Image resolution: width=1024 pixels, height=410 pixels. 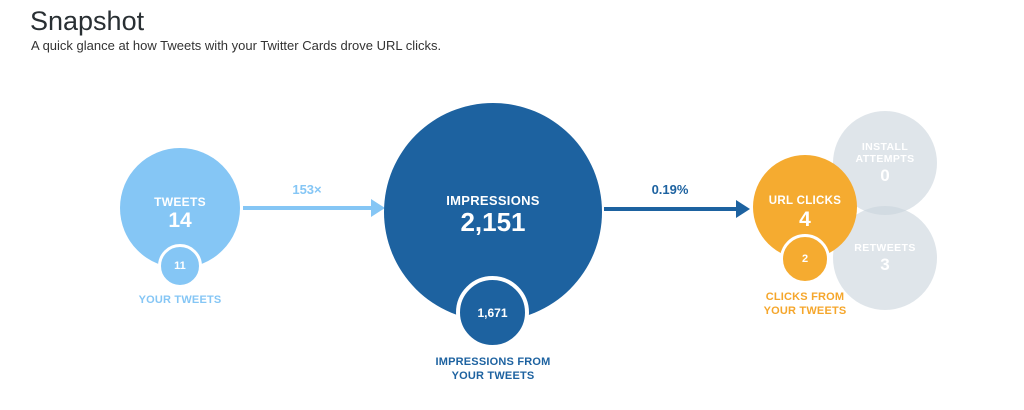 What do you see at coordinates (805, 304) in the screenshot?
I see `clicks-from-tweets-caption: CLICKS FROM YOUR TWEETS` at bounding box center [805, 304].